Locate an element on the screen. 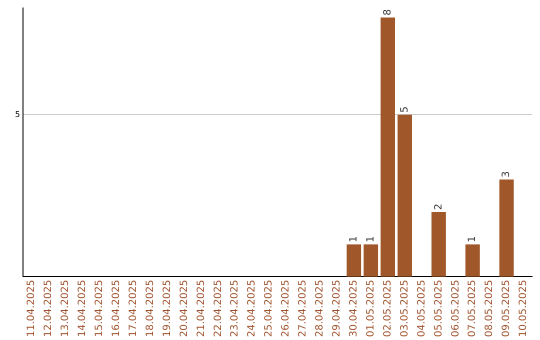  data-label: 2 is located at coordinates (438, 207).